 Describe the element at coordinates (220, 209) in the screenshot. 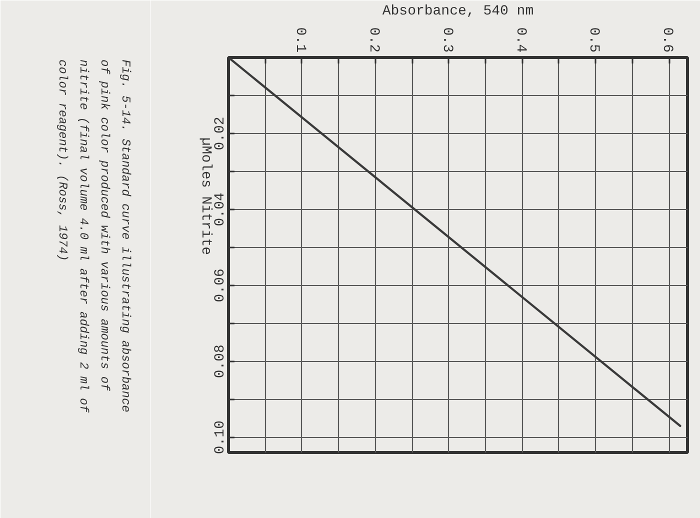

I see `y-tick-label: 0.04` at that location.